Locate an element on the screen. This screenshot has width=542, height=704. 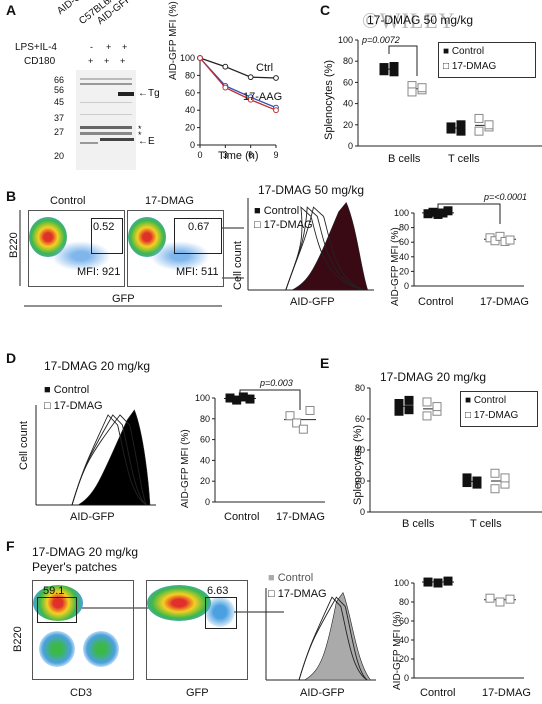
marker-20: 20 is located at coordinates (59, 156).